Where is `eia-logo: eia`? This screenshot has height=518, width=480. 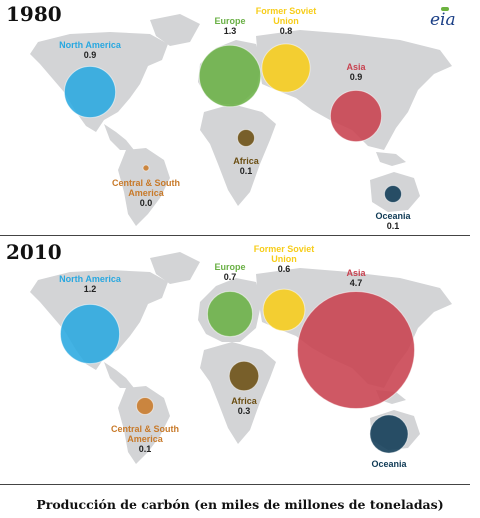
eia-logo: eia is located at coordinates (443, 18).